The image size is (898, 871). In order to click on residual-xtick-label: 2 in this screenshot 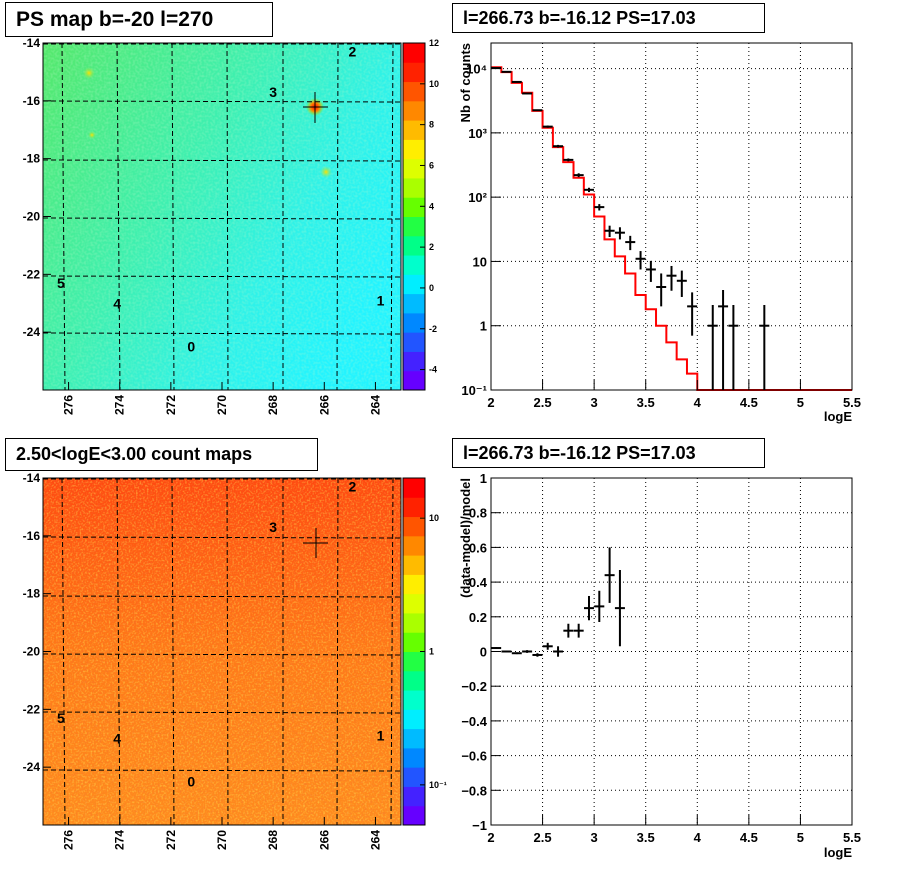, I will do `click(490, 837)`.